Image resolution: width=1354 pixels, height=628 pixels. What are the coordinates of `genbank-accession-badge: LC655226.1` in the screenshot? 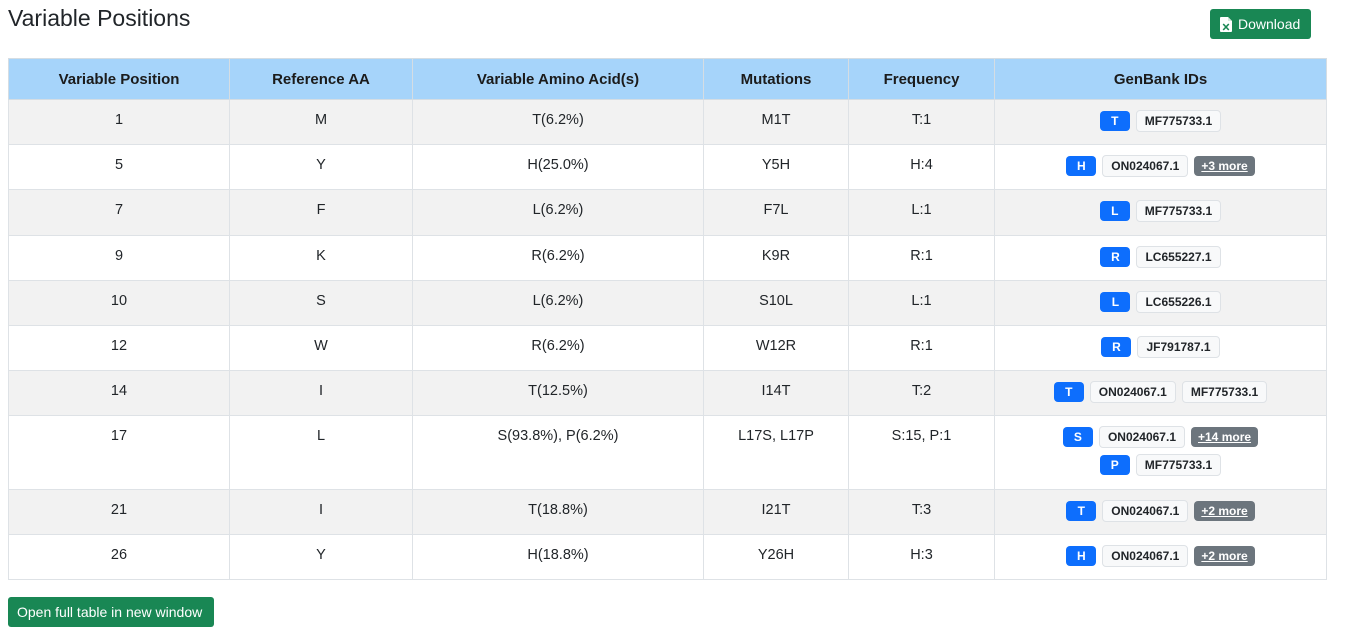 It's located at (1178, 302).